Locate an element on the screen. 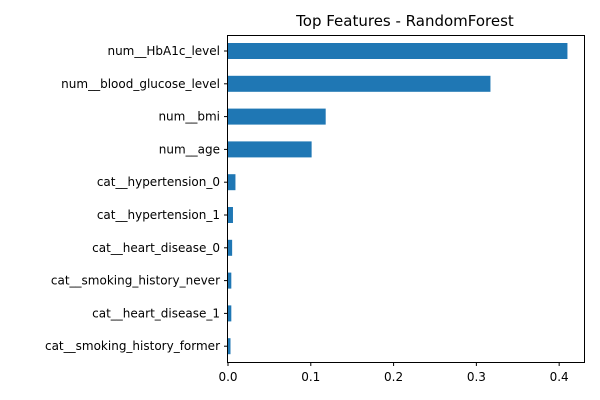 The height and width of the screenshot is (400, 600). y-tick-label: cat__smoking_history_never is located at coordinates (135, 281).